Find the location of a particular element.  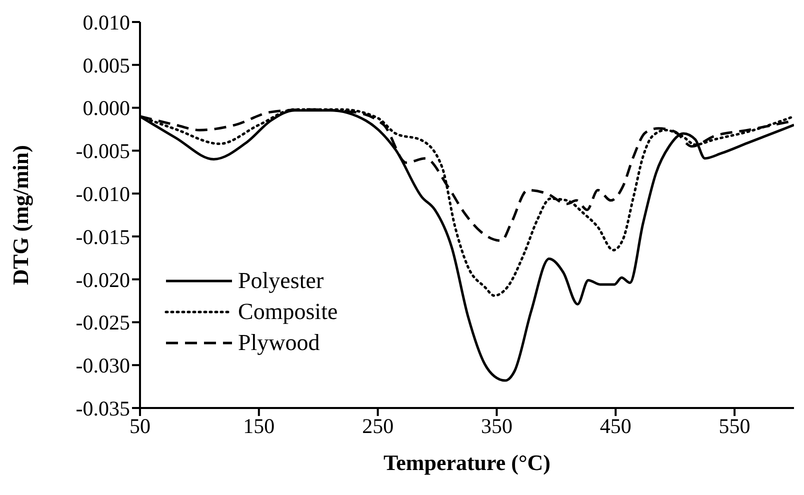

y-tick-label: -0.035 is located at coordinates (103, 408).